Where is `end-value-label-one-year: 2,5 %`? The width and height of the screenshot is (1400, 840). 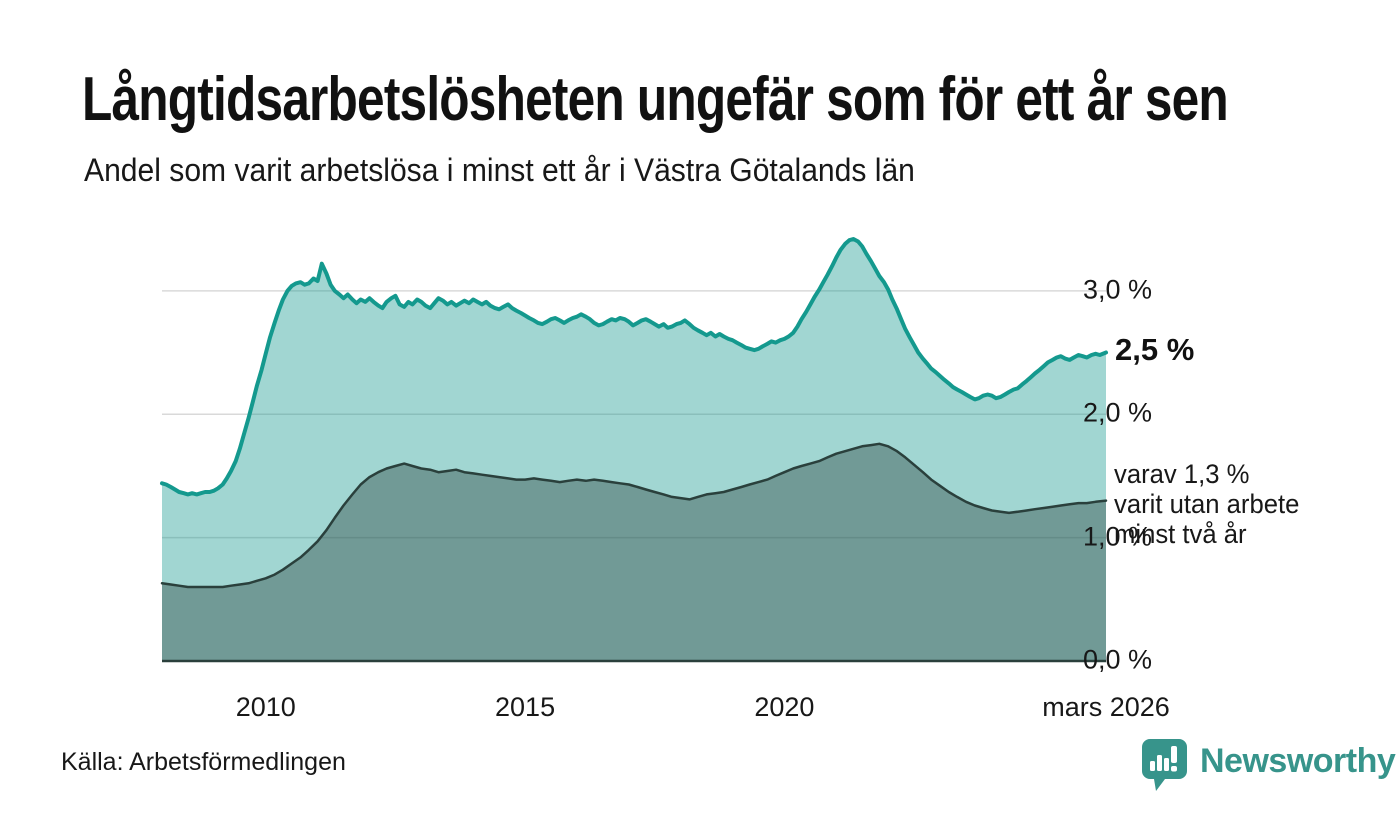
end-value-label-one-year: 2,5 % is located at coordinates (1155, 349).